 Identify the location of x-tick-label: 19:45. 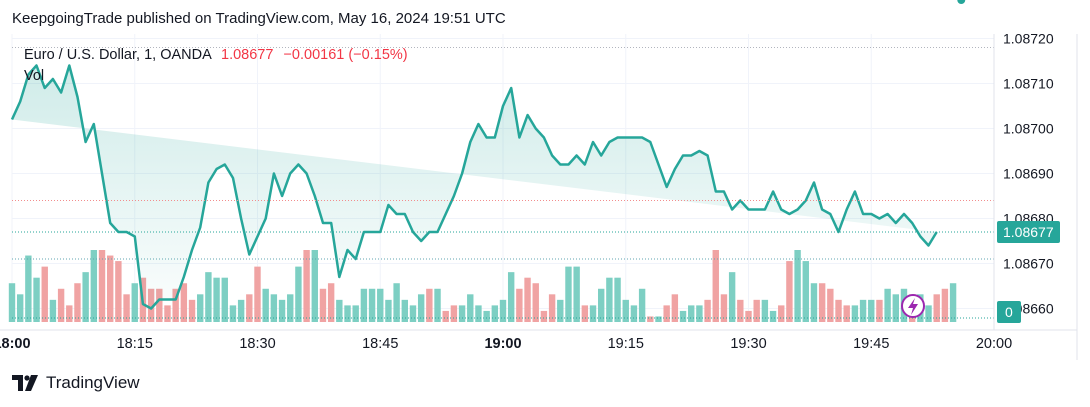
(871, 344).